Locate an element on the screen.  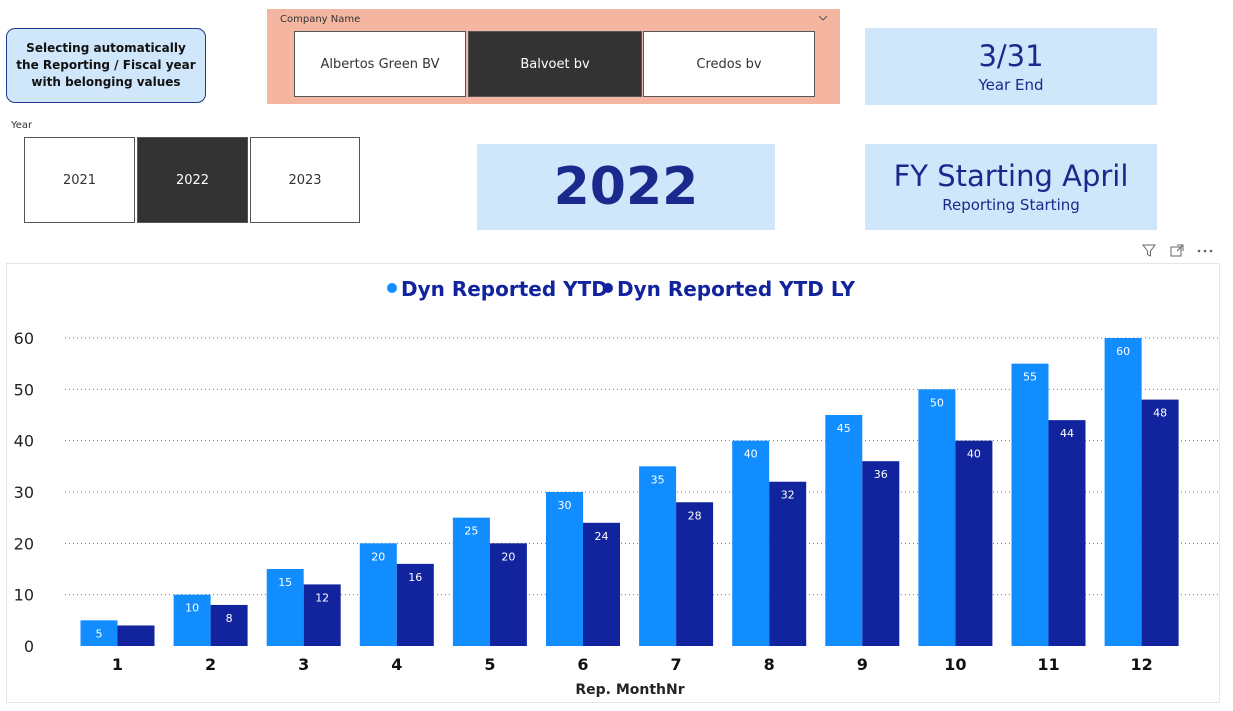
legend-label: Dyn Reported YTD LY is located at coordinates (736, 289).